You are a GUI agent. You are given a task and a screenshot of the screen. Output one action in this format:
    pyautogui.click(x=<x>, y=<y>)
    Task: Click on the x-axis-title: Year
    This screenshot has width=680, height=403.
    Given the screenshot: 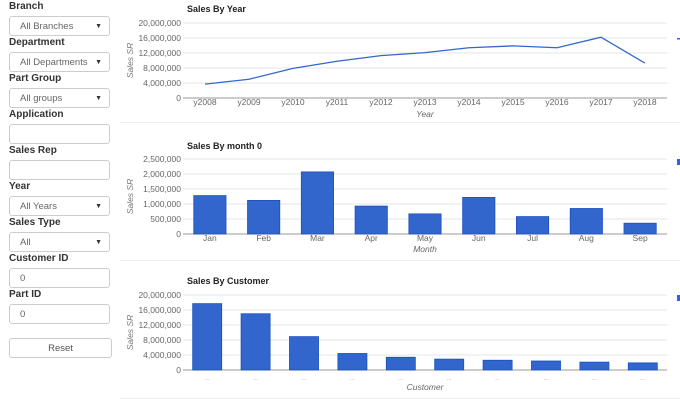 What is the action you would take?
    pyautogui.click(x=425, y=114)
    